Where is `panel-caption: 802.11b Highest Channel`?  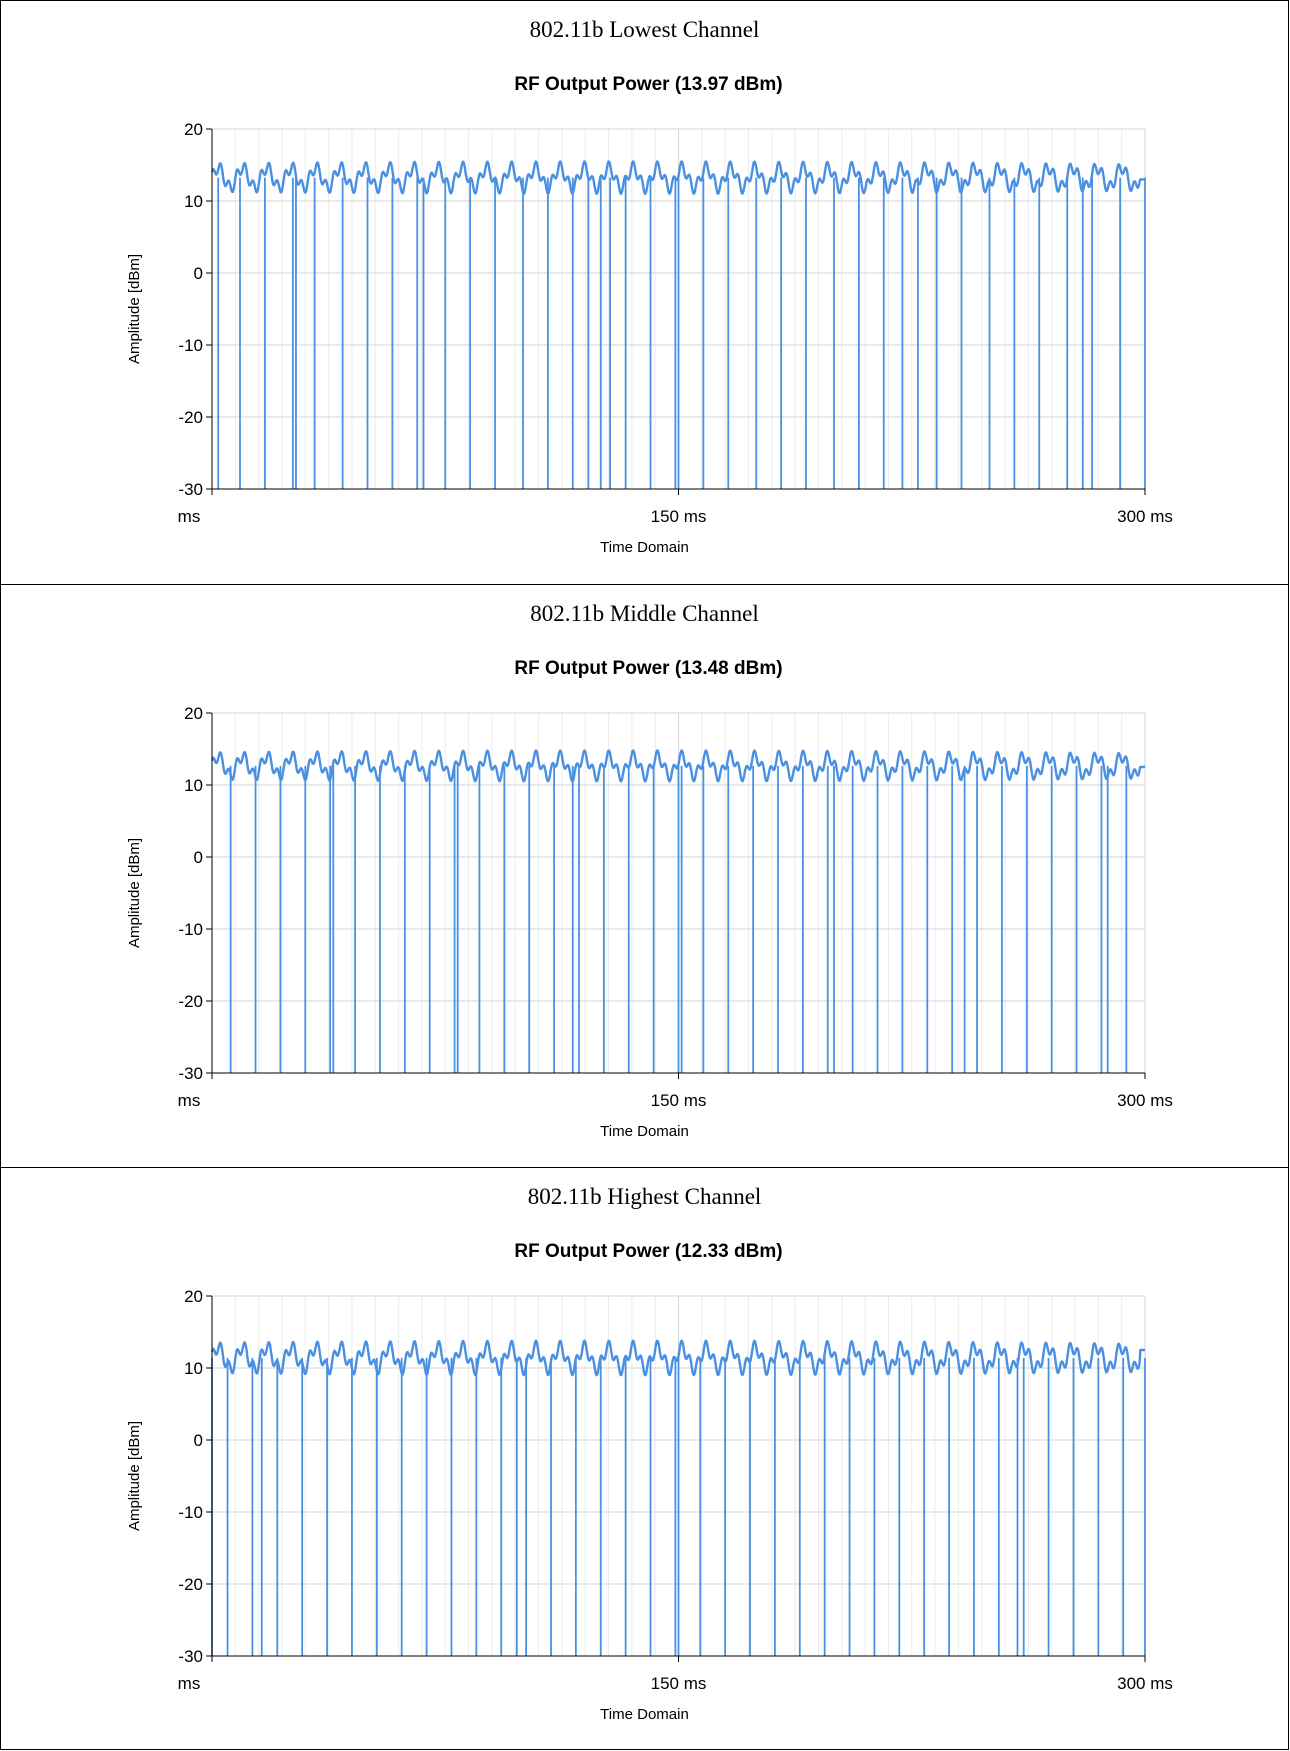 panel-caption: 802.11b Highest Channel is located at coordinates (644, 1196).